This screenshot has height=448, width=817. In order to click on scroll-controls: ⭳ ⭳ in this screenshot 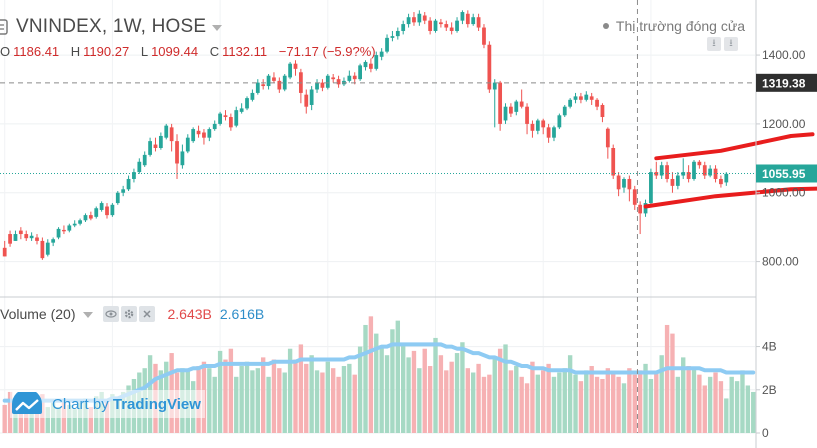, I will do `click(722, 44)`.